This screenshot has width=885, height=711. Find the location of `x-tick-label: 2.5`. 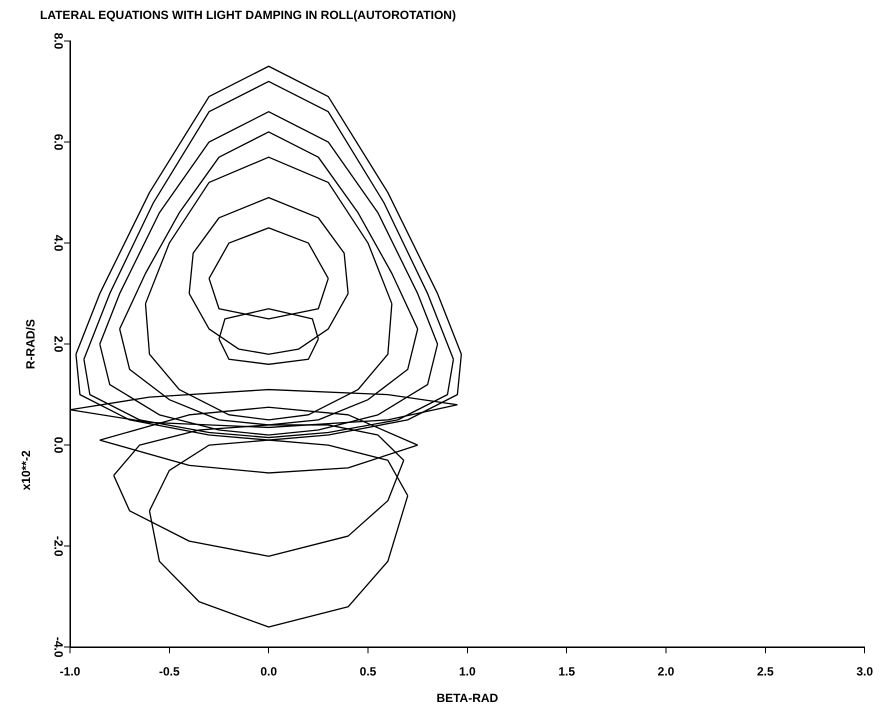

x-tick-label: 2.5 is located at coordinates (765, 671).